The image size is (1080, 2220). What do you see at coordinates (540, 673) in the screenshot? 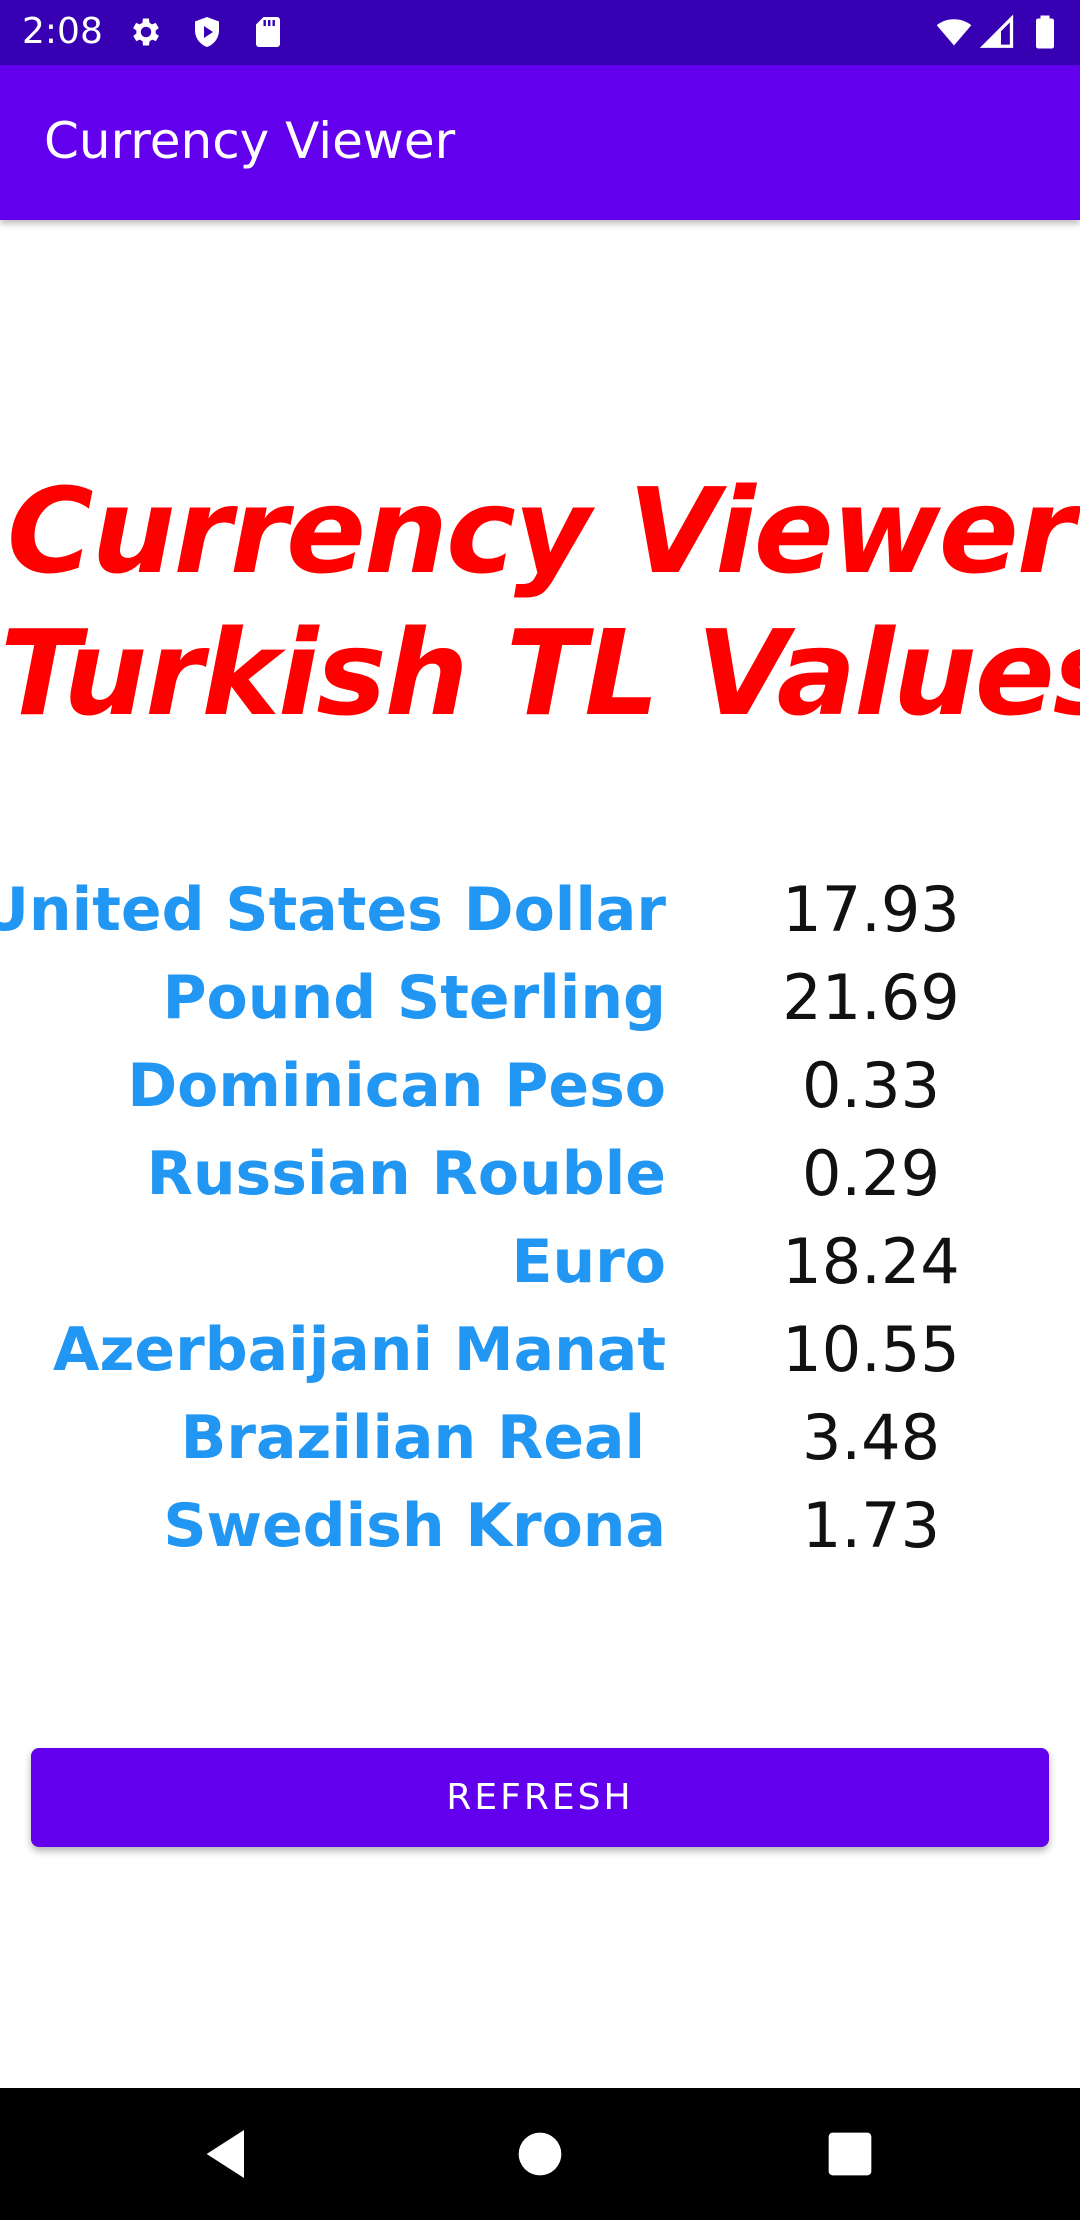
I see `heading-line-2: Turkish TL Values` at bounding box center [540, 673].